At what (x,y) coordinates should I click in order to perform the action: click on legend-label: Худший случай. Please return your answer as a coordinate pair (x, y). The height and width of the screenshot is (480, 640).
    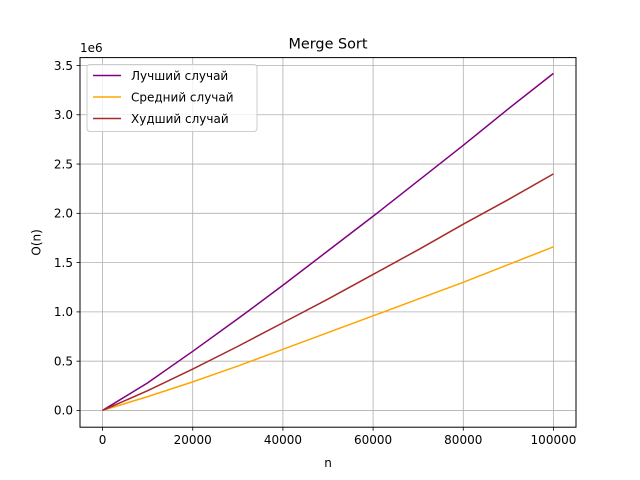
    Looking at the image, I should click on (180, 119).